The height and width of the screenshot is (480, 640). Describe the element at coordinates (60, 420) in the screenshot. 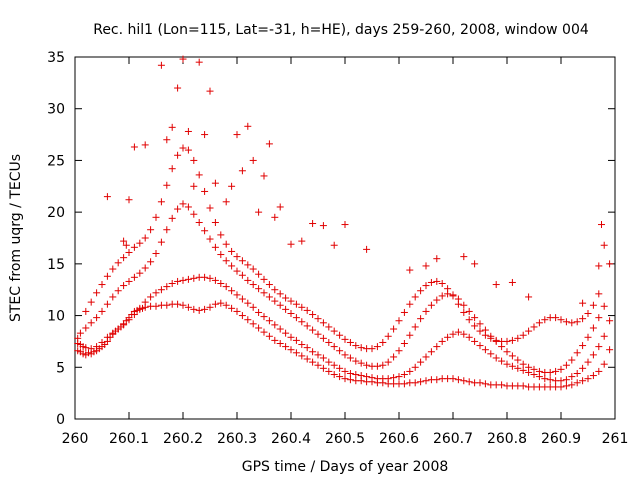

I see `y-tick-label: 0` at that location.